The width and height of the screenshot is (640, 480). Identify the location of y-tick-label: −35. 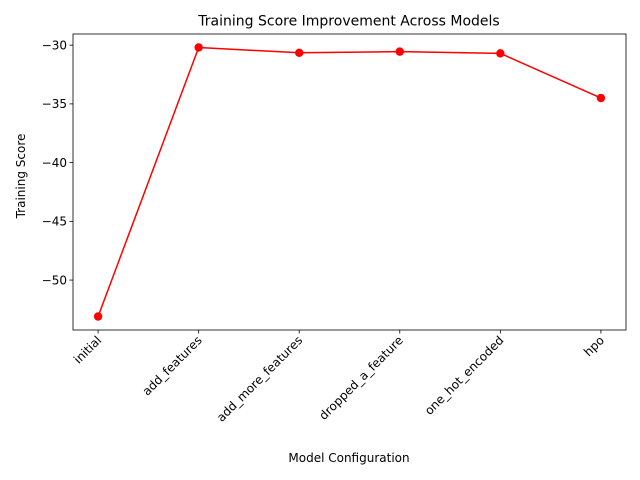
(54, 104).